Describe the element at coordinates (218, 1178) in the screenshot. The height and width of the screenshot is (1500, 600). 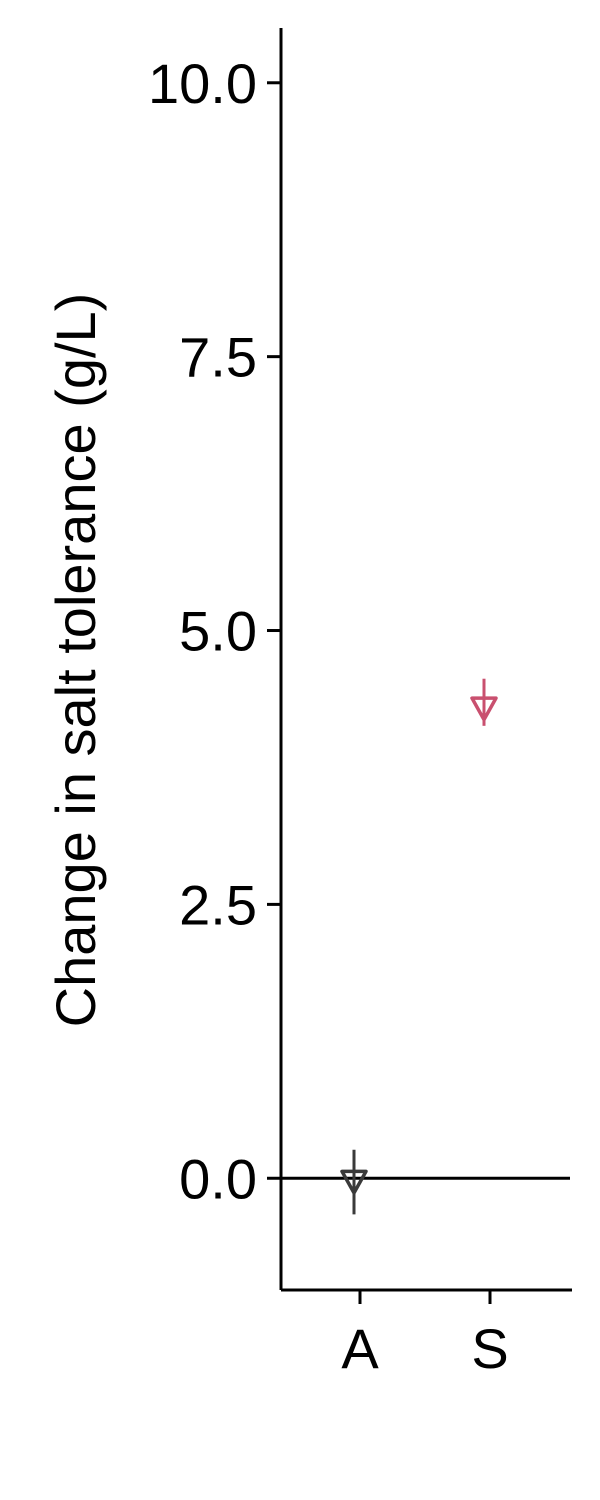
I see `y-tick-label: 0.0` at that location.